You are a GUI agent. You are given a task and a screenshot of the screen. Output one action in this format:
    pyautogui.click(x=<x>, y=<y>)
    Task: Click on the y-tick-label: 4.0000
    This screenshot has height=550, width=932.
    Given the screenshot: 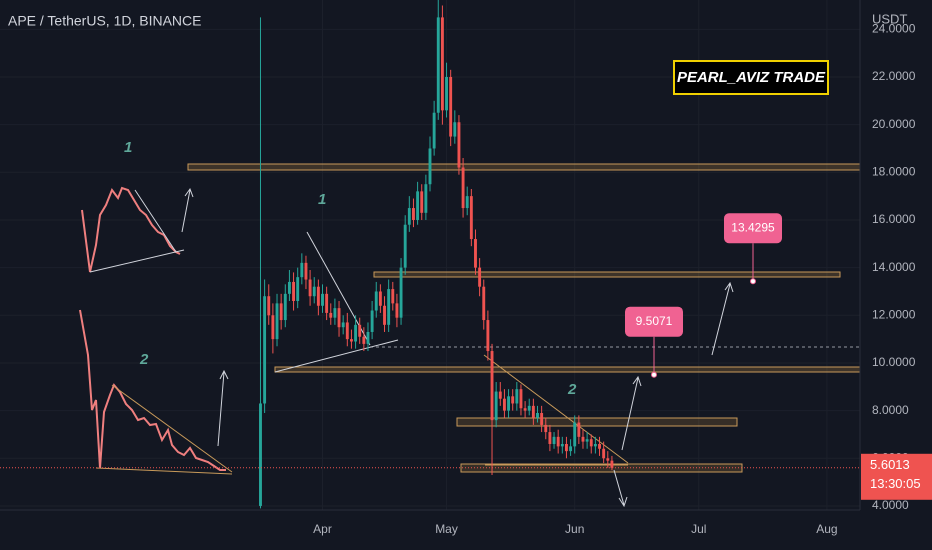 What is the action you would take?
    pyautogui.click(x=890, y=505)
    